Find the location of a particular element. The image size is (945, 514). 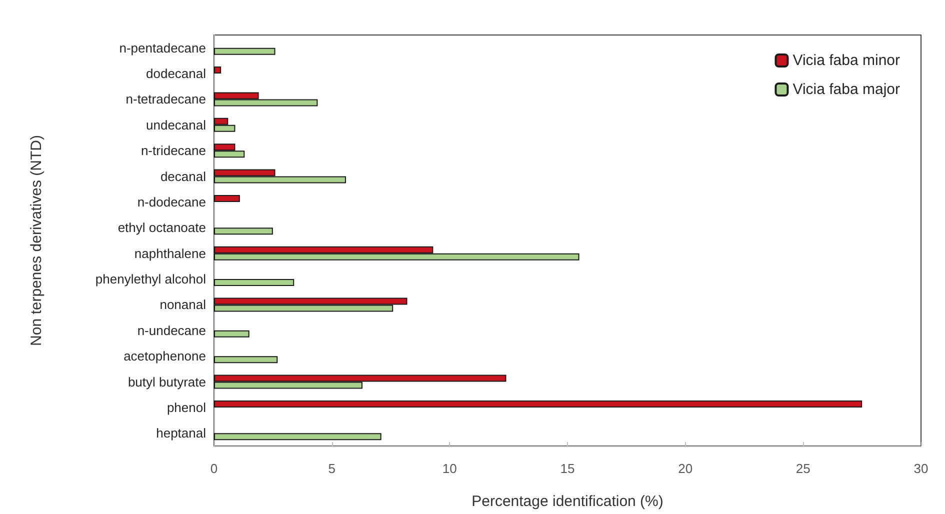

x-tick-label: 20 is located at coordinates (685, 468).